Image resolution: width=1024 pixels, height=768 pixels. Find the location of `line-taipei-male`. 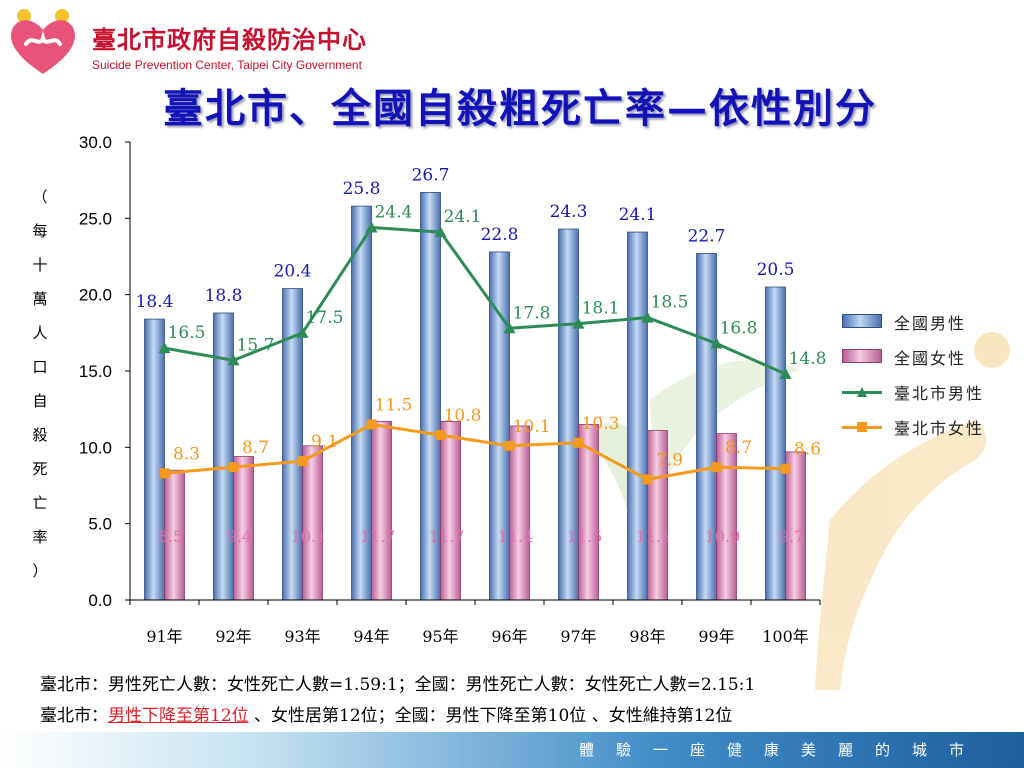

line-taipei-male is located at coordinates (475, 300).